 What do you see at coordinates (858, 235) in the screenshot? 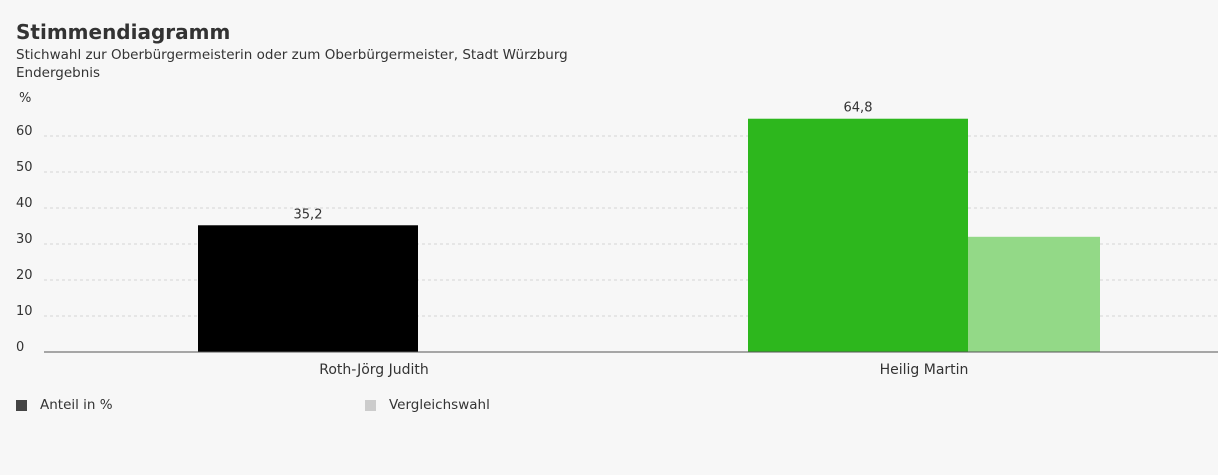
I see `bar-heilig` at bounding box center [858, 235].